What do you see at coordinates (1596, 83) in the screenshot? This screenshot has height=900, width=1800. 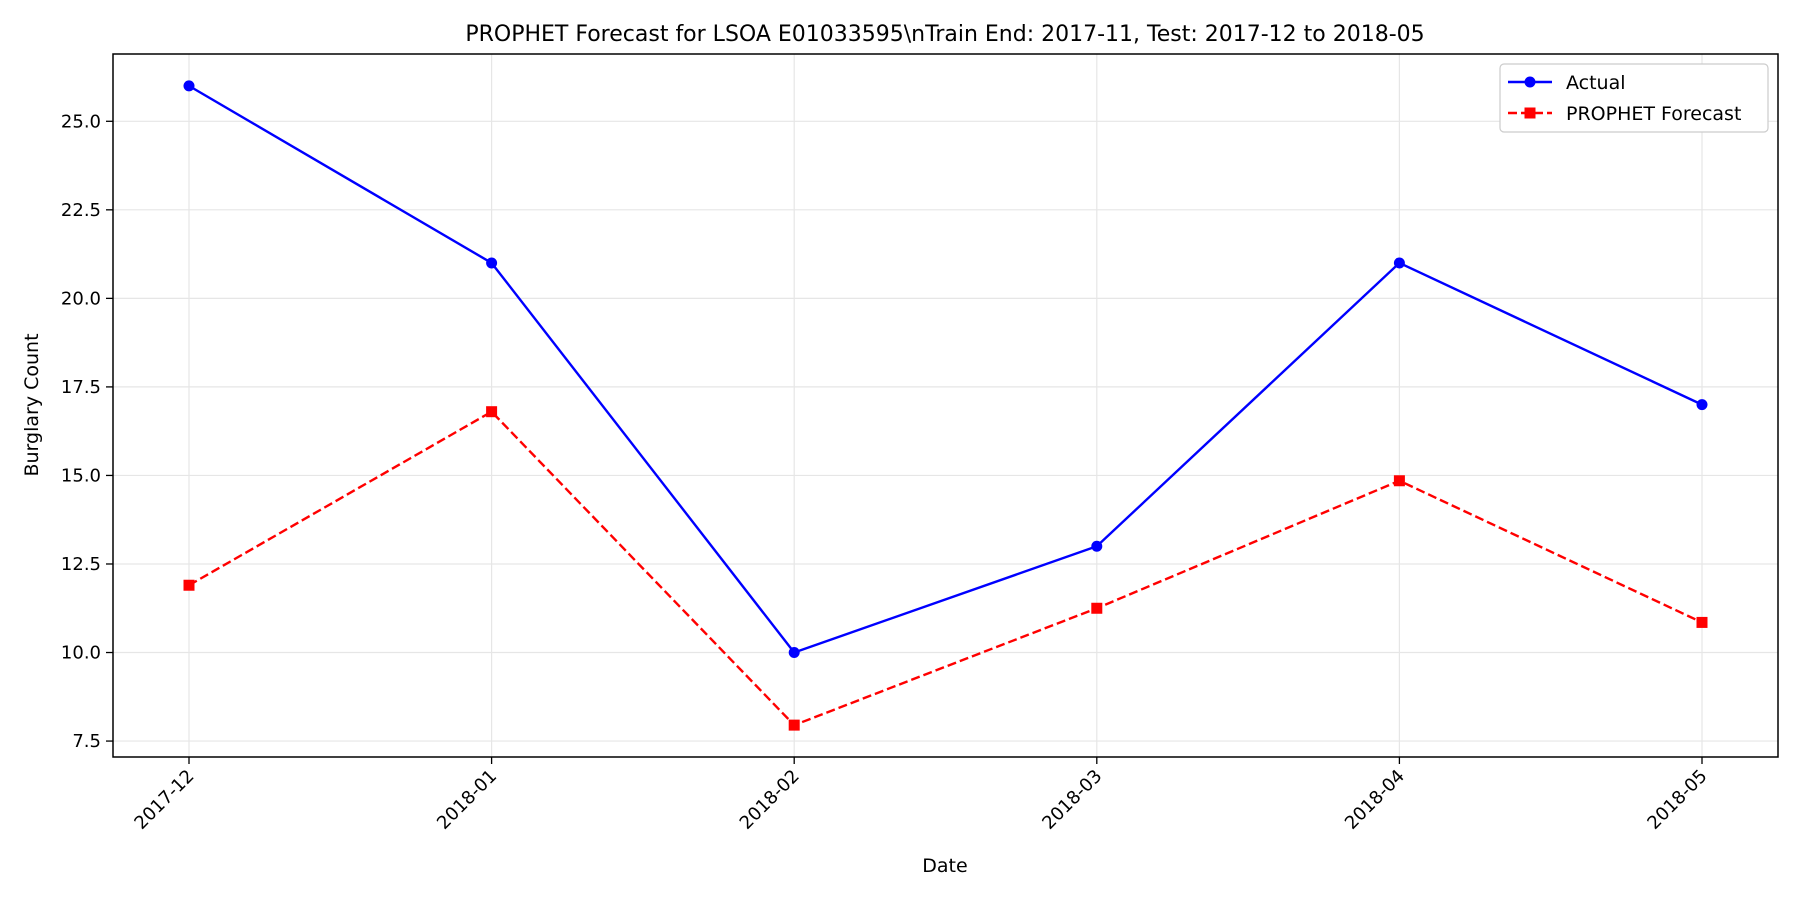 I see `legend-actual-label: Actual` at bounding box center [1596, 83].